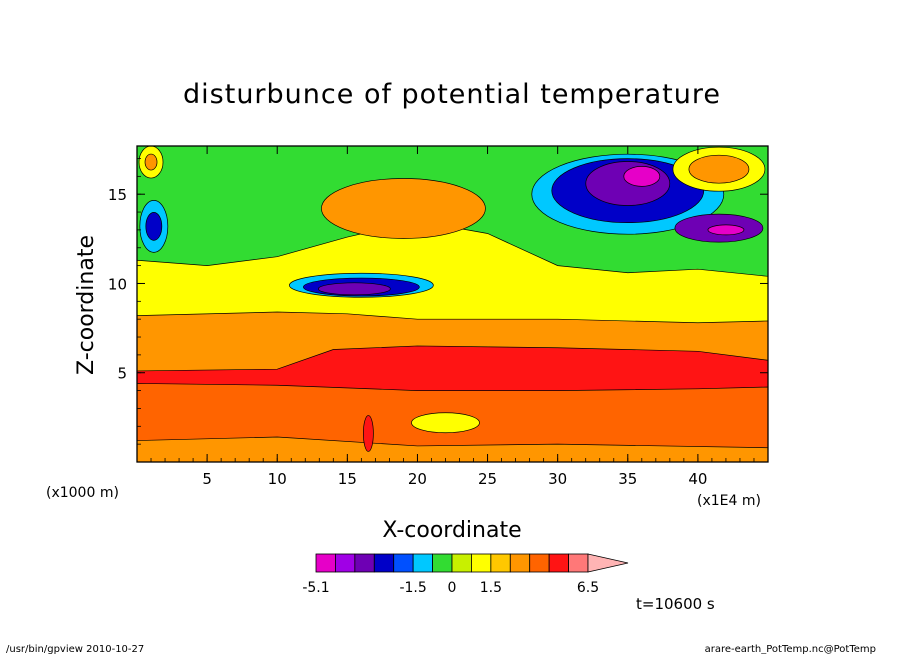 The height and width of the screenshot is (654, 904). Describe the element at coordinates (368, 433) in the screenshot. I see `field-red-surface` at that location.